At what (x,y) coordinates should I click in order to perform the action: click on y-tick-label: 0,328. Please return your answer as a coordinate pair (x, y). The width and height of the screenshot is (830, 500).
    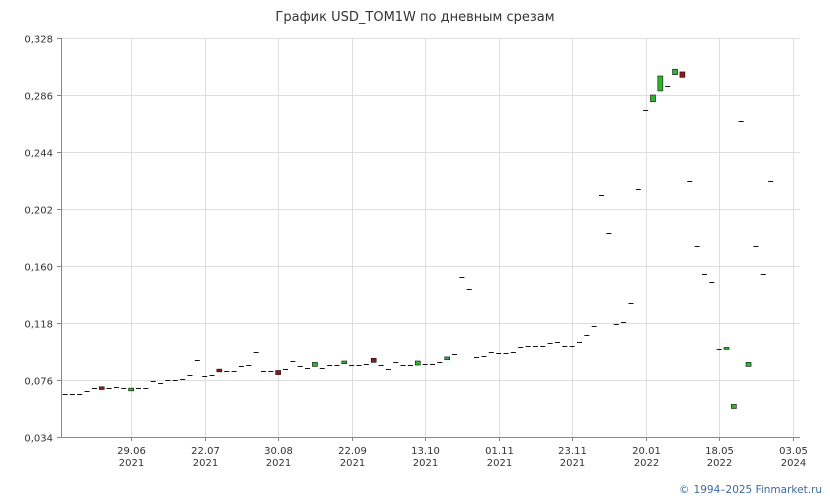
    Looking at the image, I should click on (38, 40).